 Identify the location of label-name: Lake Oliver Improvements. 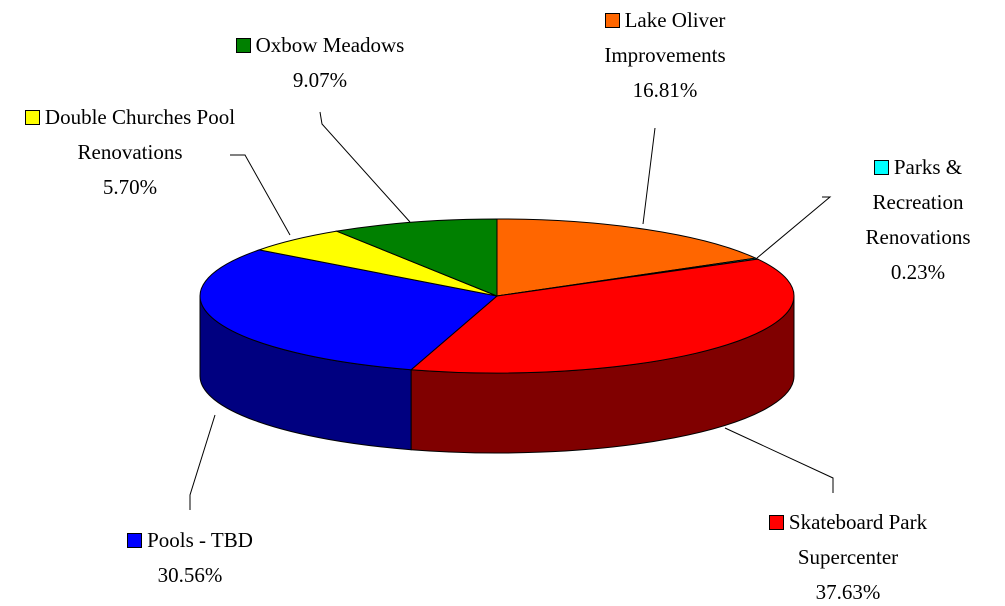
(665, 38).